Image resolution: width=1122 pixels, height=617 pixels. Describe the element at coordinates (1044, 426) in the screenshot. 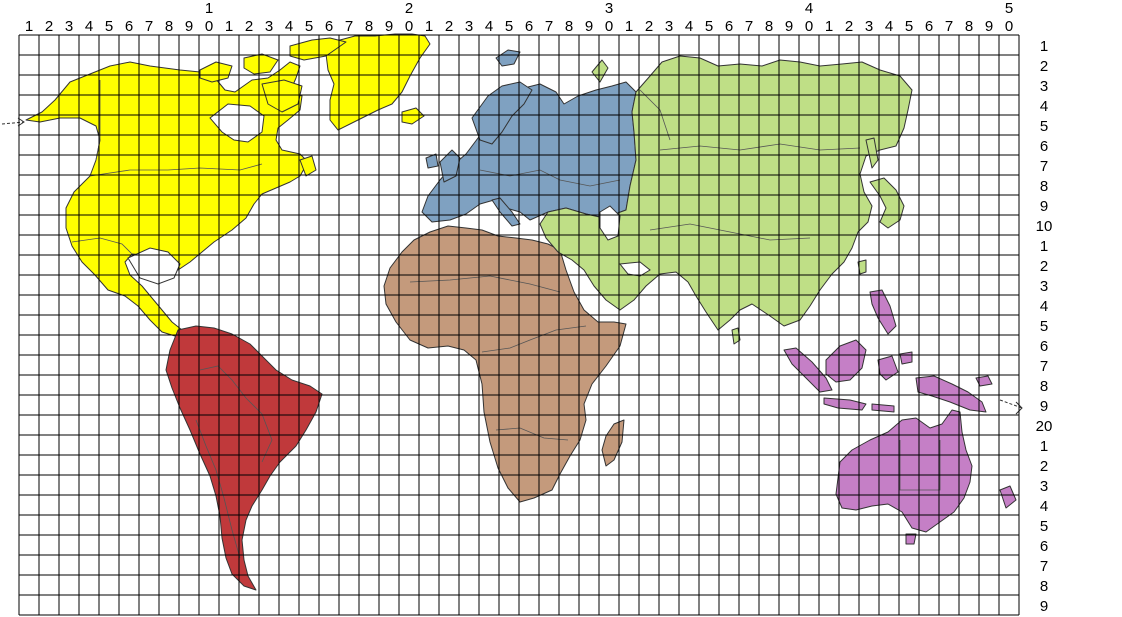

I see `row-label: 20` at that location.